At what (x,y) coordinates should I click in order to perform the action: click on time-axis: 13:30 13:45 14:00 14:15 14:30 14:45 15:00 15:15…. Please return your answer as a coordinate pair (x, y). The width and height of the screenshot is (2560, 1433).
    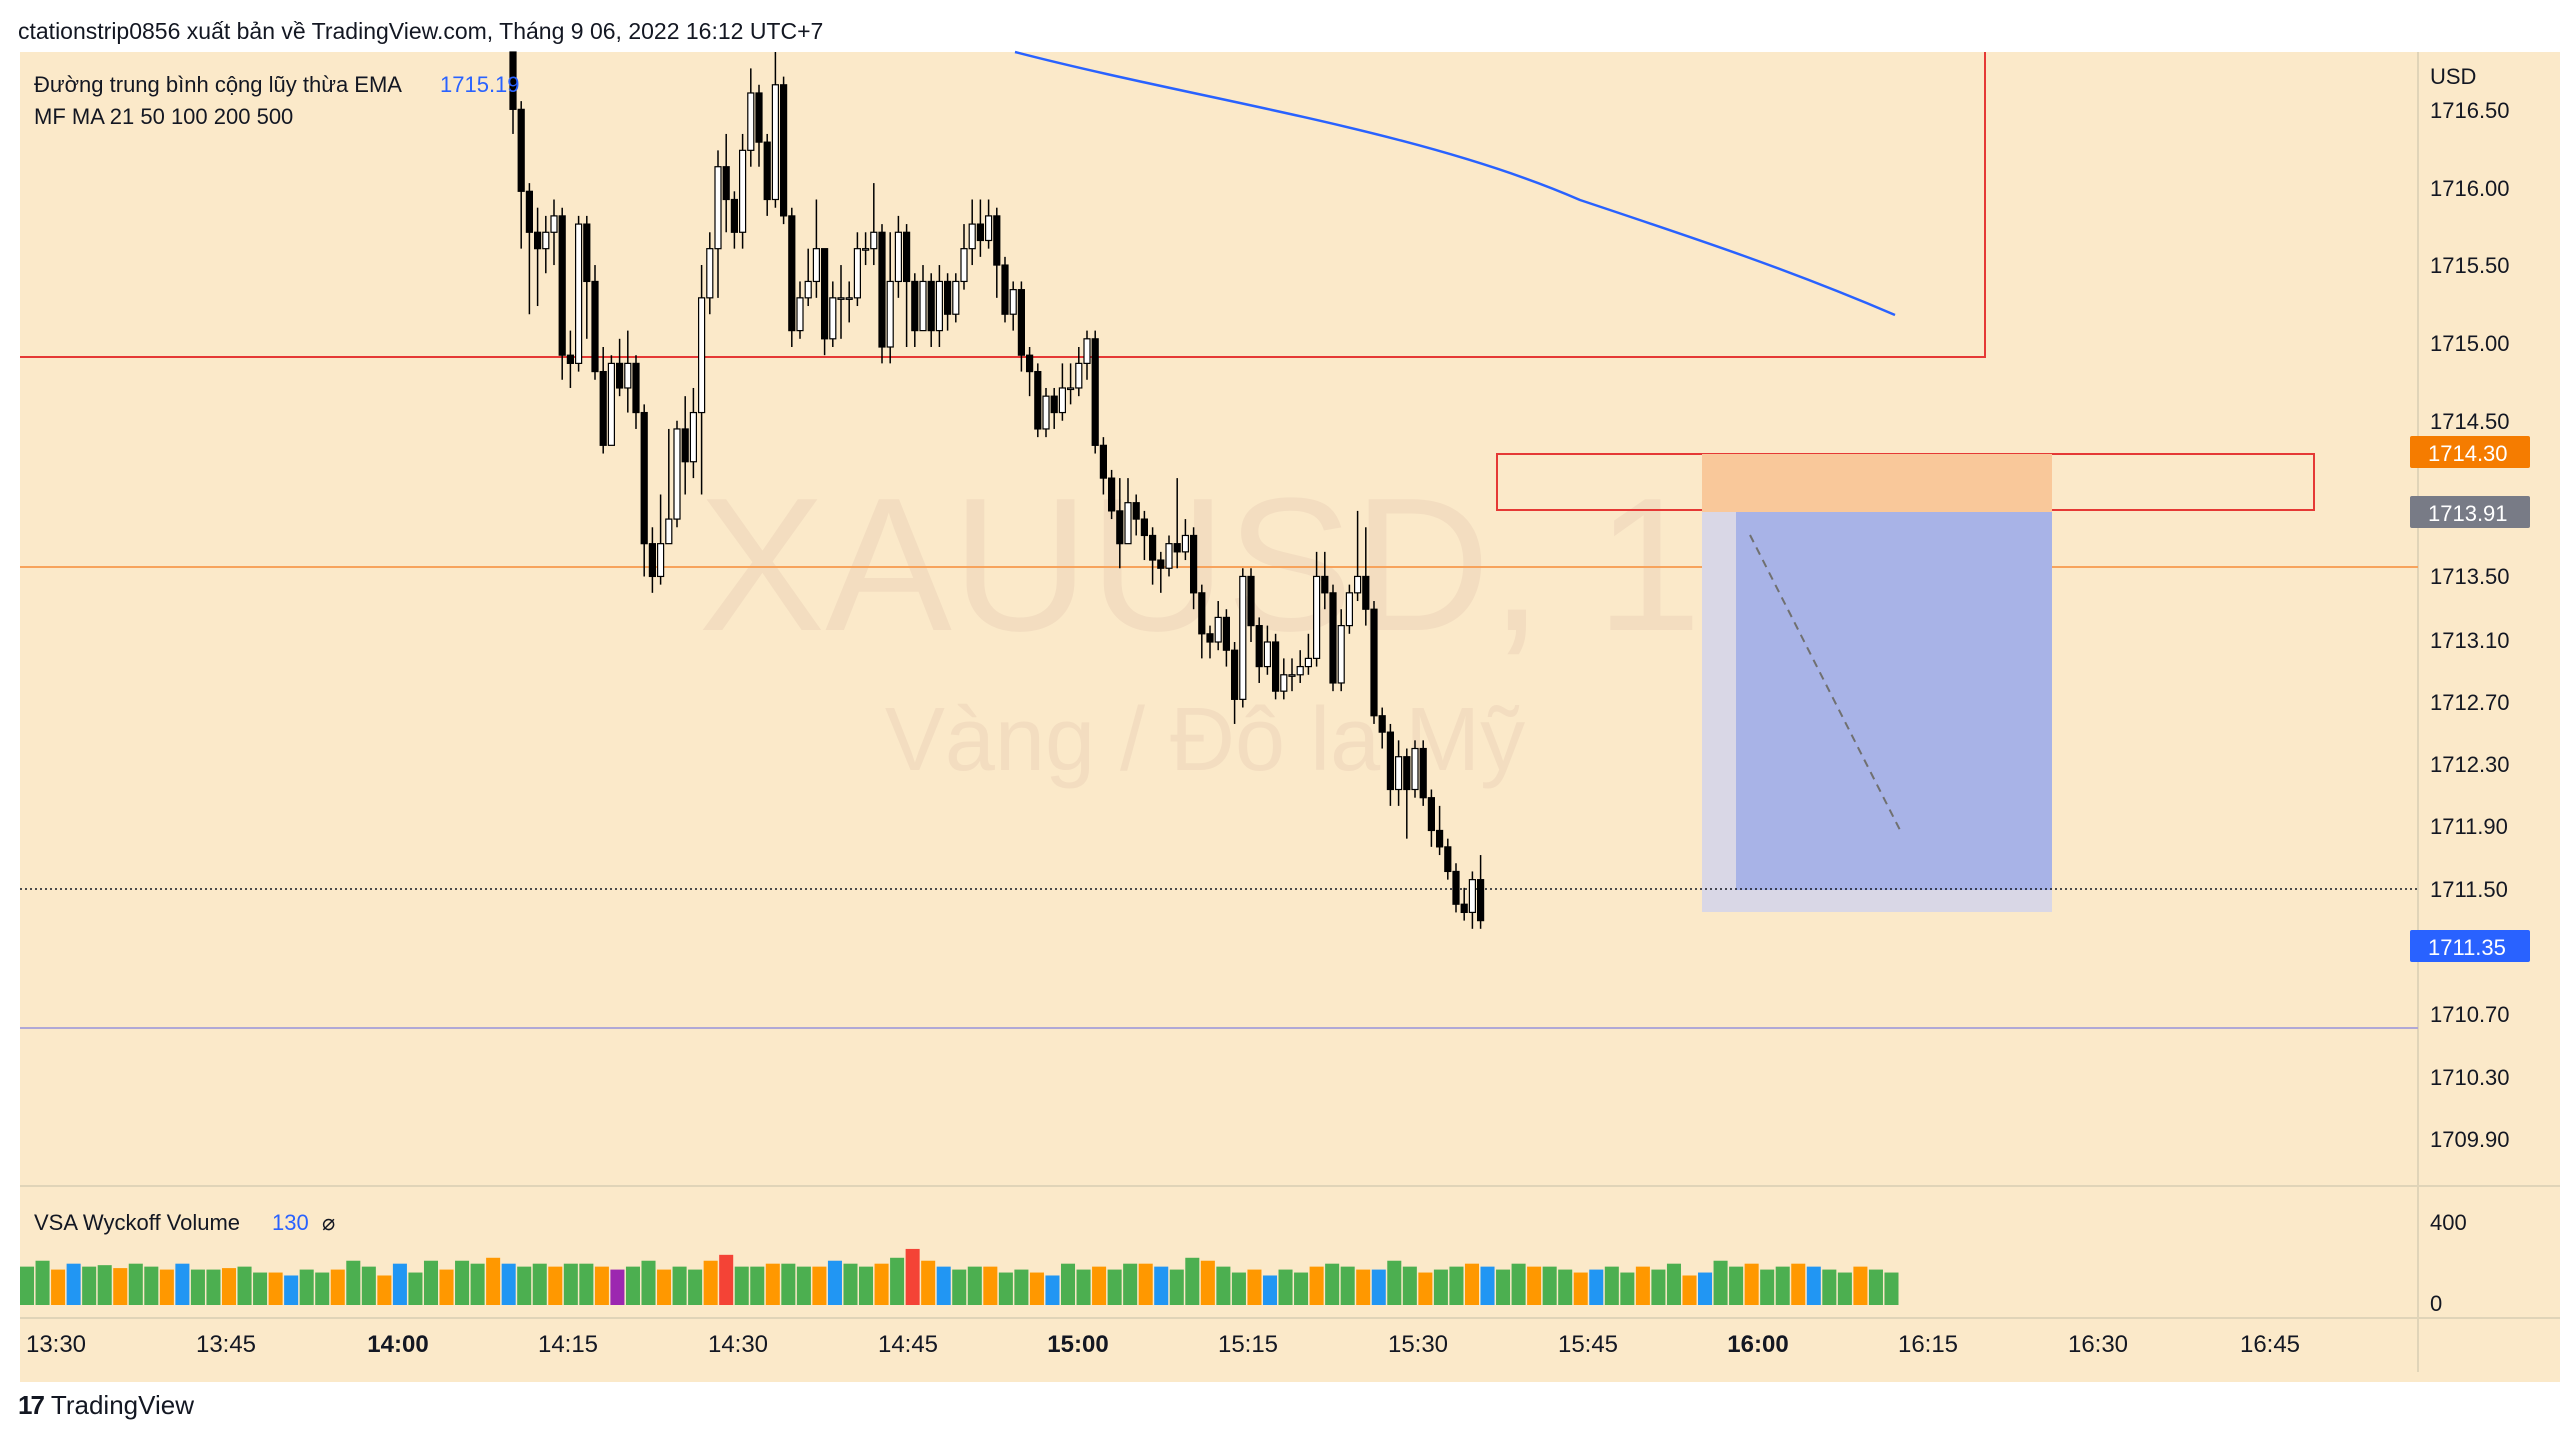
    Looking at the image, I should click on (1163, 1344).